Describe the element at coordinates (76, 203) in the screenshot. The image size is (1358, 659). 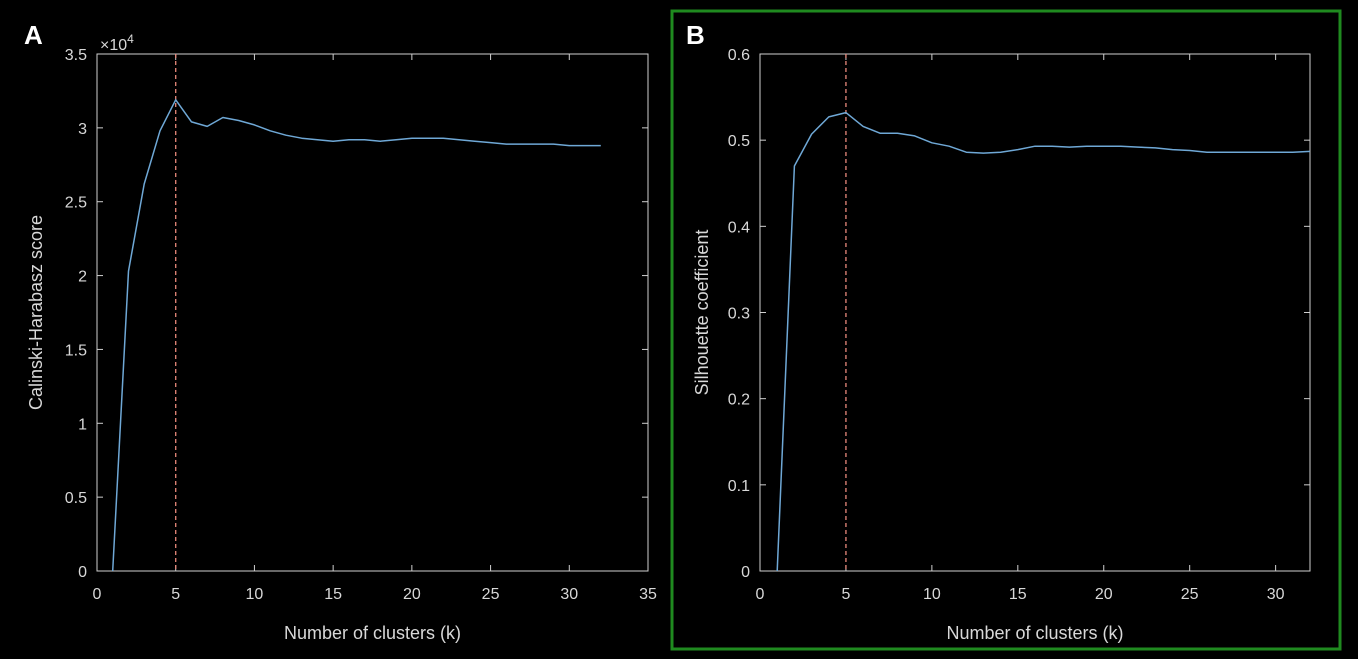
I see `panel-a-y-tick-label-5: 2.5` at that location.